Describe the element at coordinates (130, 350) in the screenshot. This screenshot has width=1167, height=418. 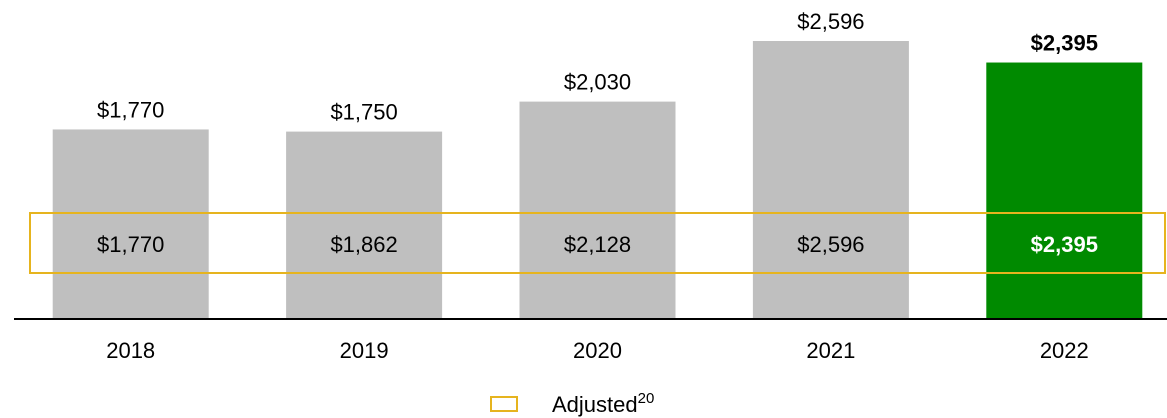
I see `x-tick-label: 2018` at that location.